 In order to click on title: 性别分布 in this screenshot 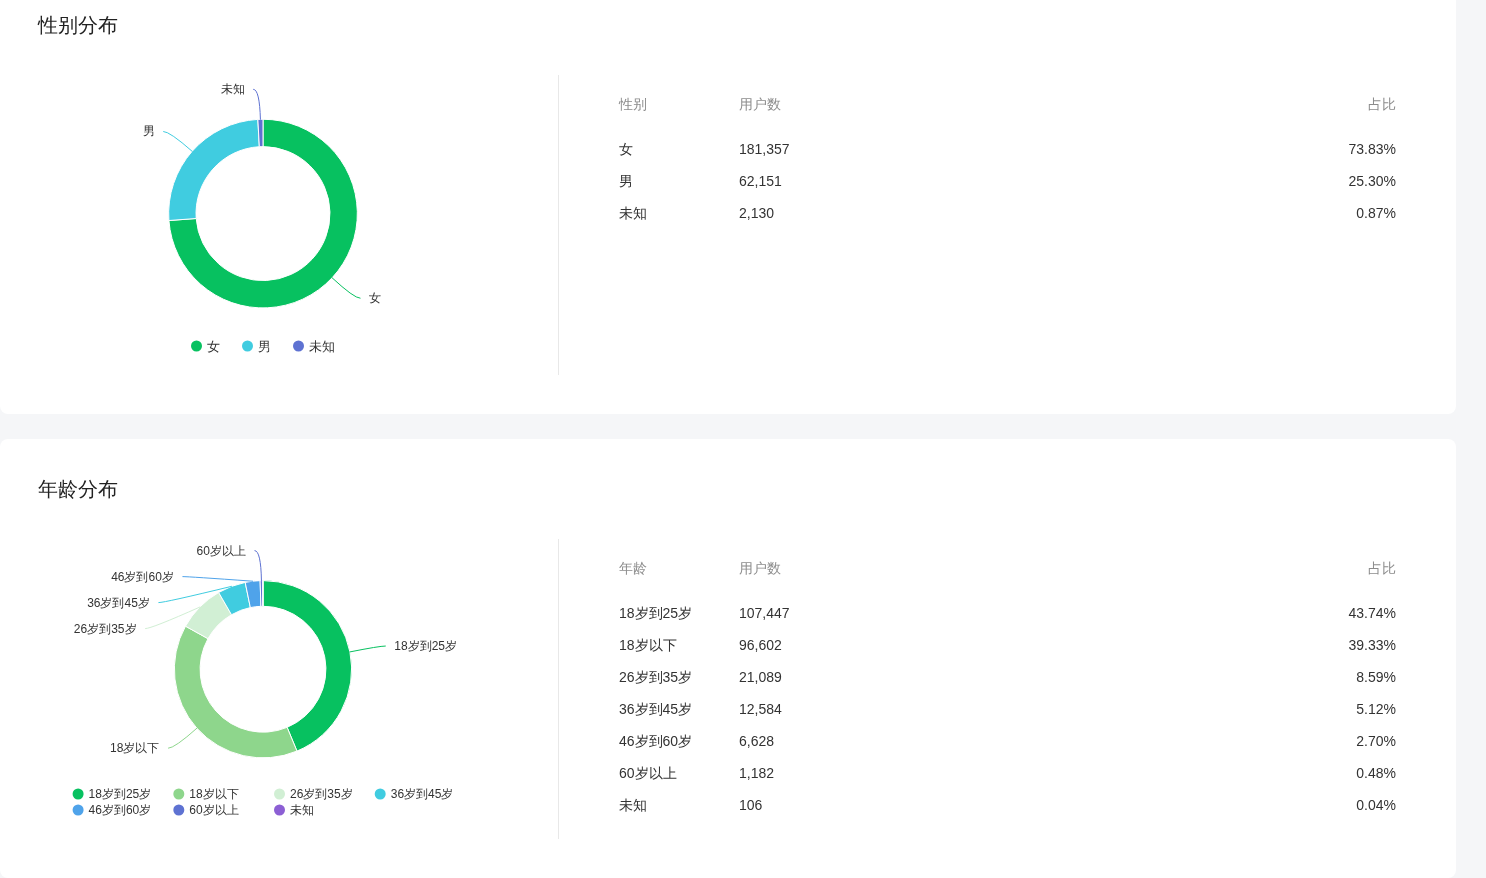, I will do `click(78, 25)`.